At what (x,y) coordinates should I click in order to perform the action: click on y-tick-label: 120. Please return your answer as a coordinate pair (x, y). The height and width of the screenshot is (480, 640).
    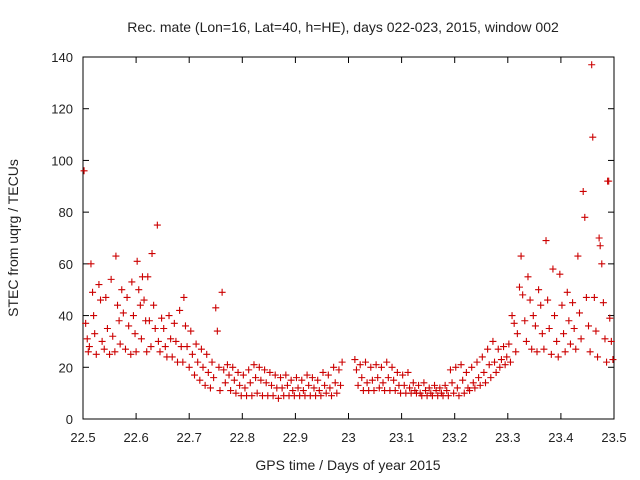
    Looking at the image, I should click on (62, 109).